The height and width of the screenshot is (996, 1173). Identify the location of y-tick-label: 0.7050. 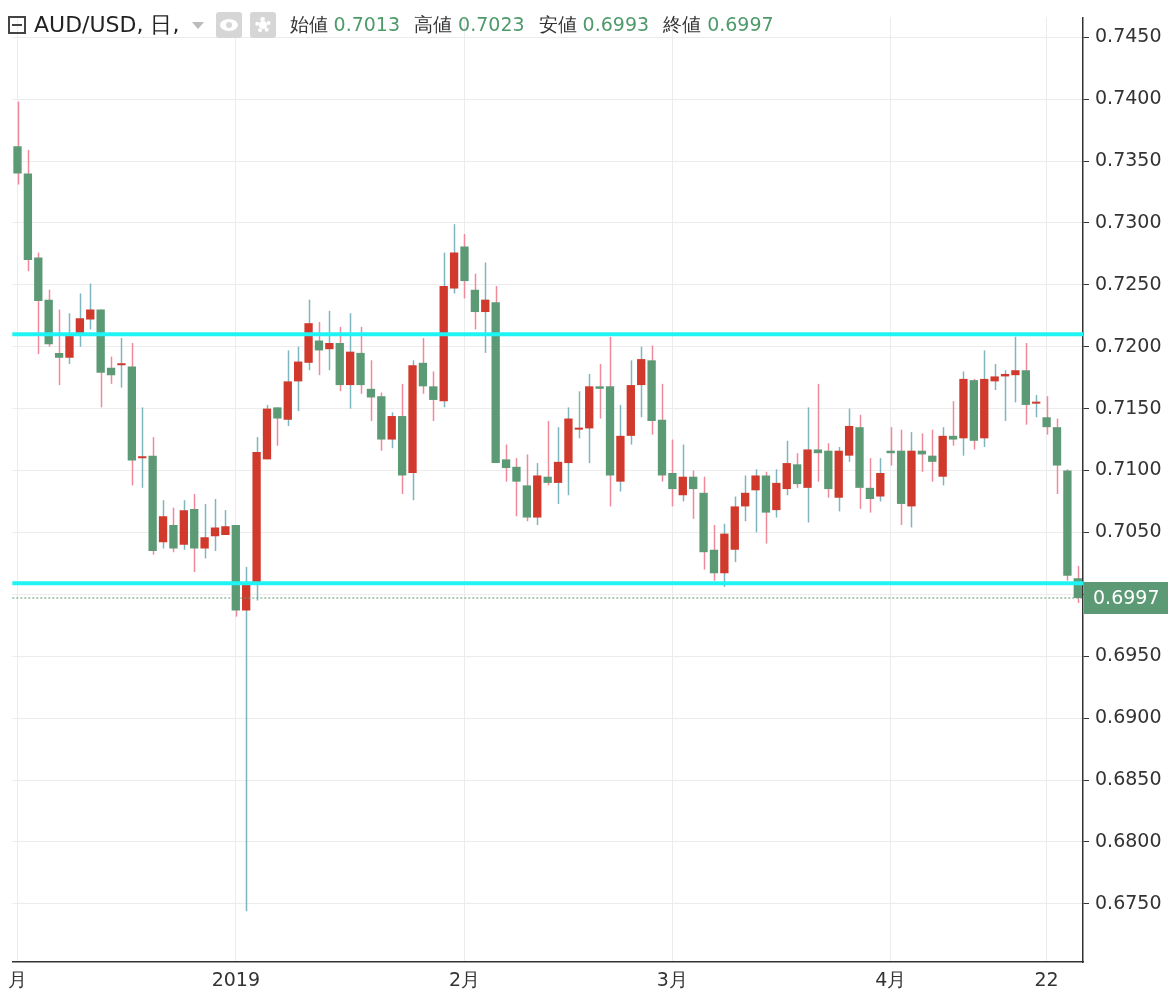
(1128, 530).